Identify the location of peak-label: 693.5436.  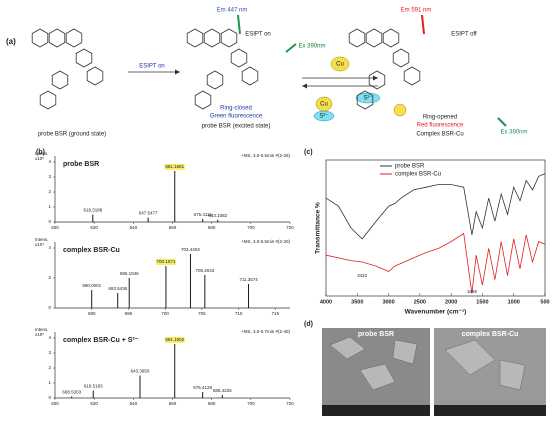
(117, 288).